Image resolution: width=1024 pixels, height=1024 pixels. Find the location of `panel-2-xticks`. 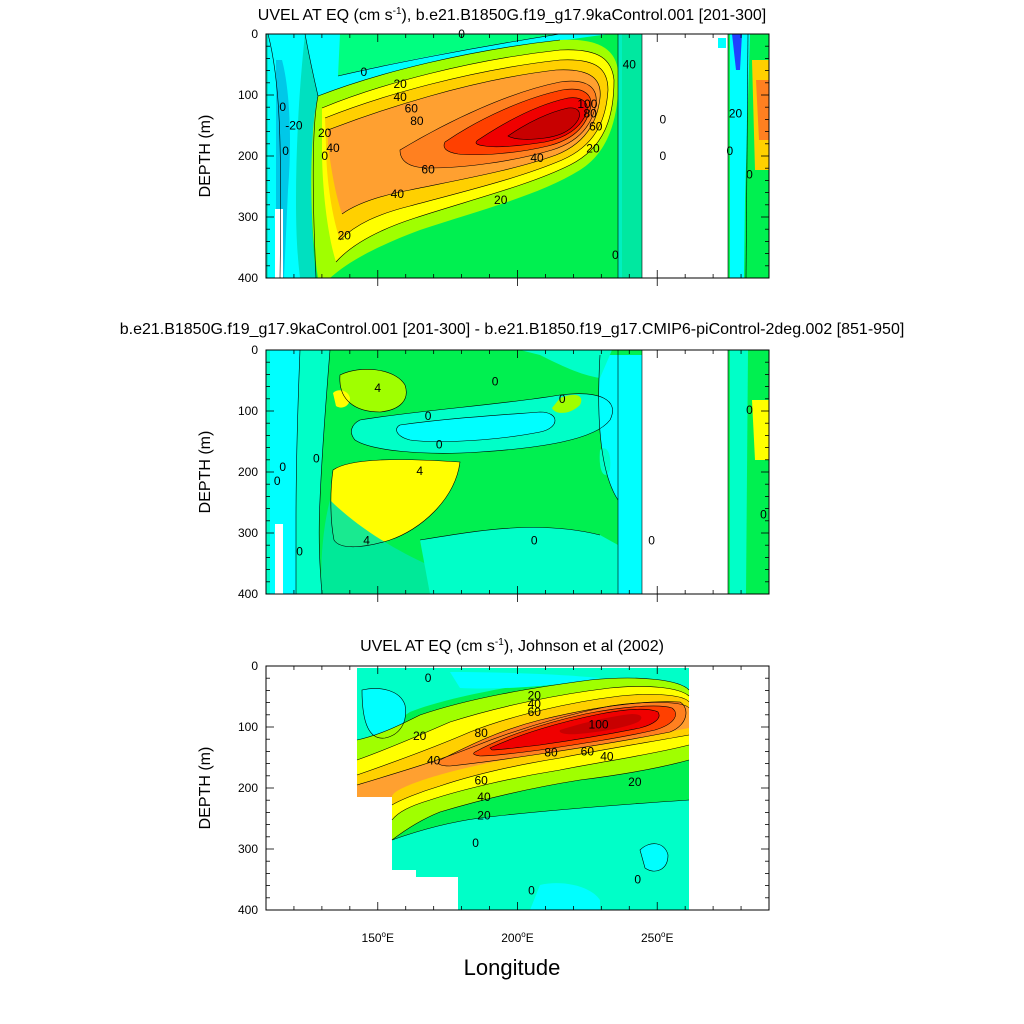

panel-2-xticks is located at coordinates (517, 476).